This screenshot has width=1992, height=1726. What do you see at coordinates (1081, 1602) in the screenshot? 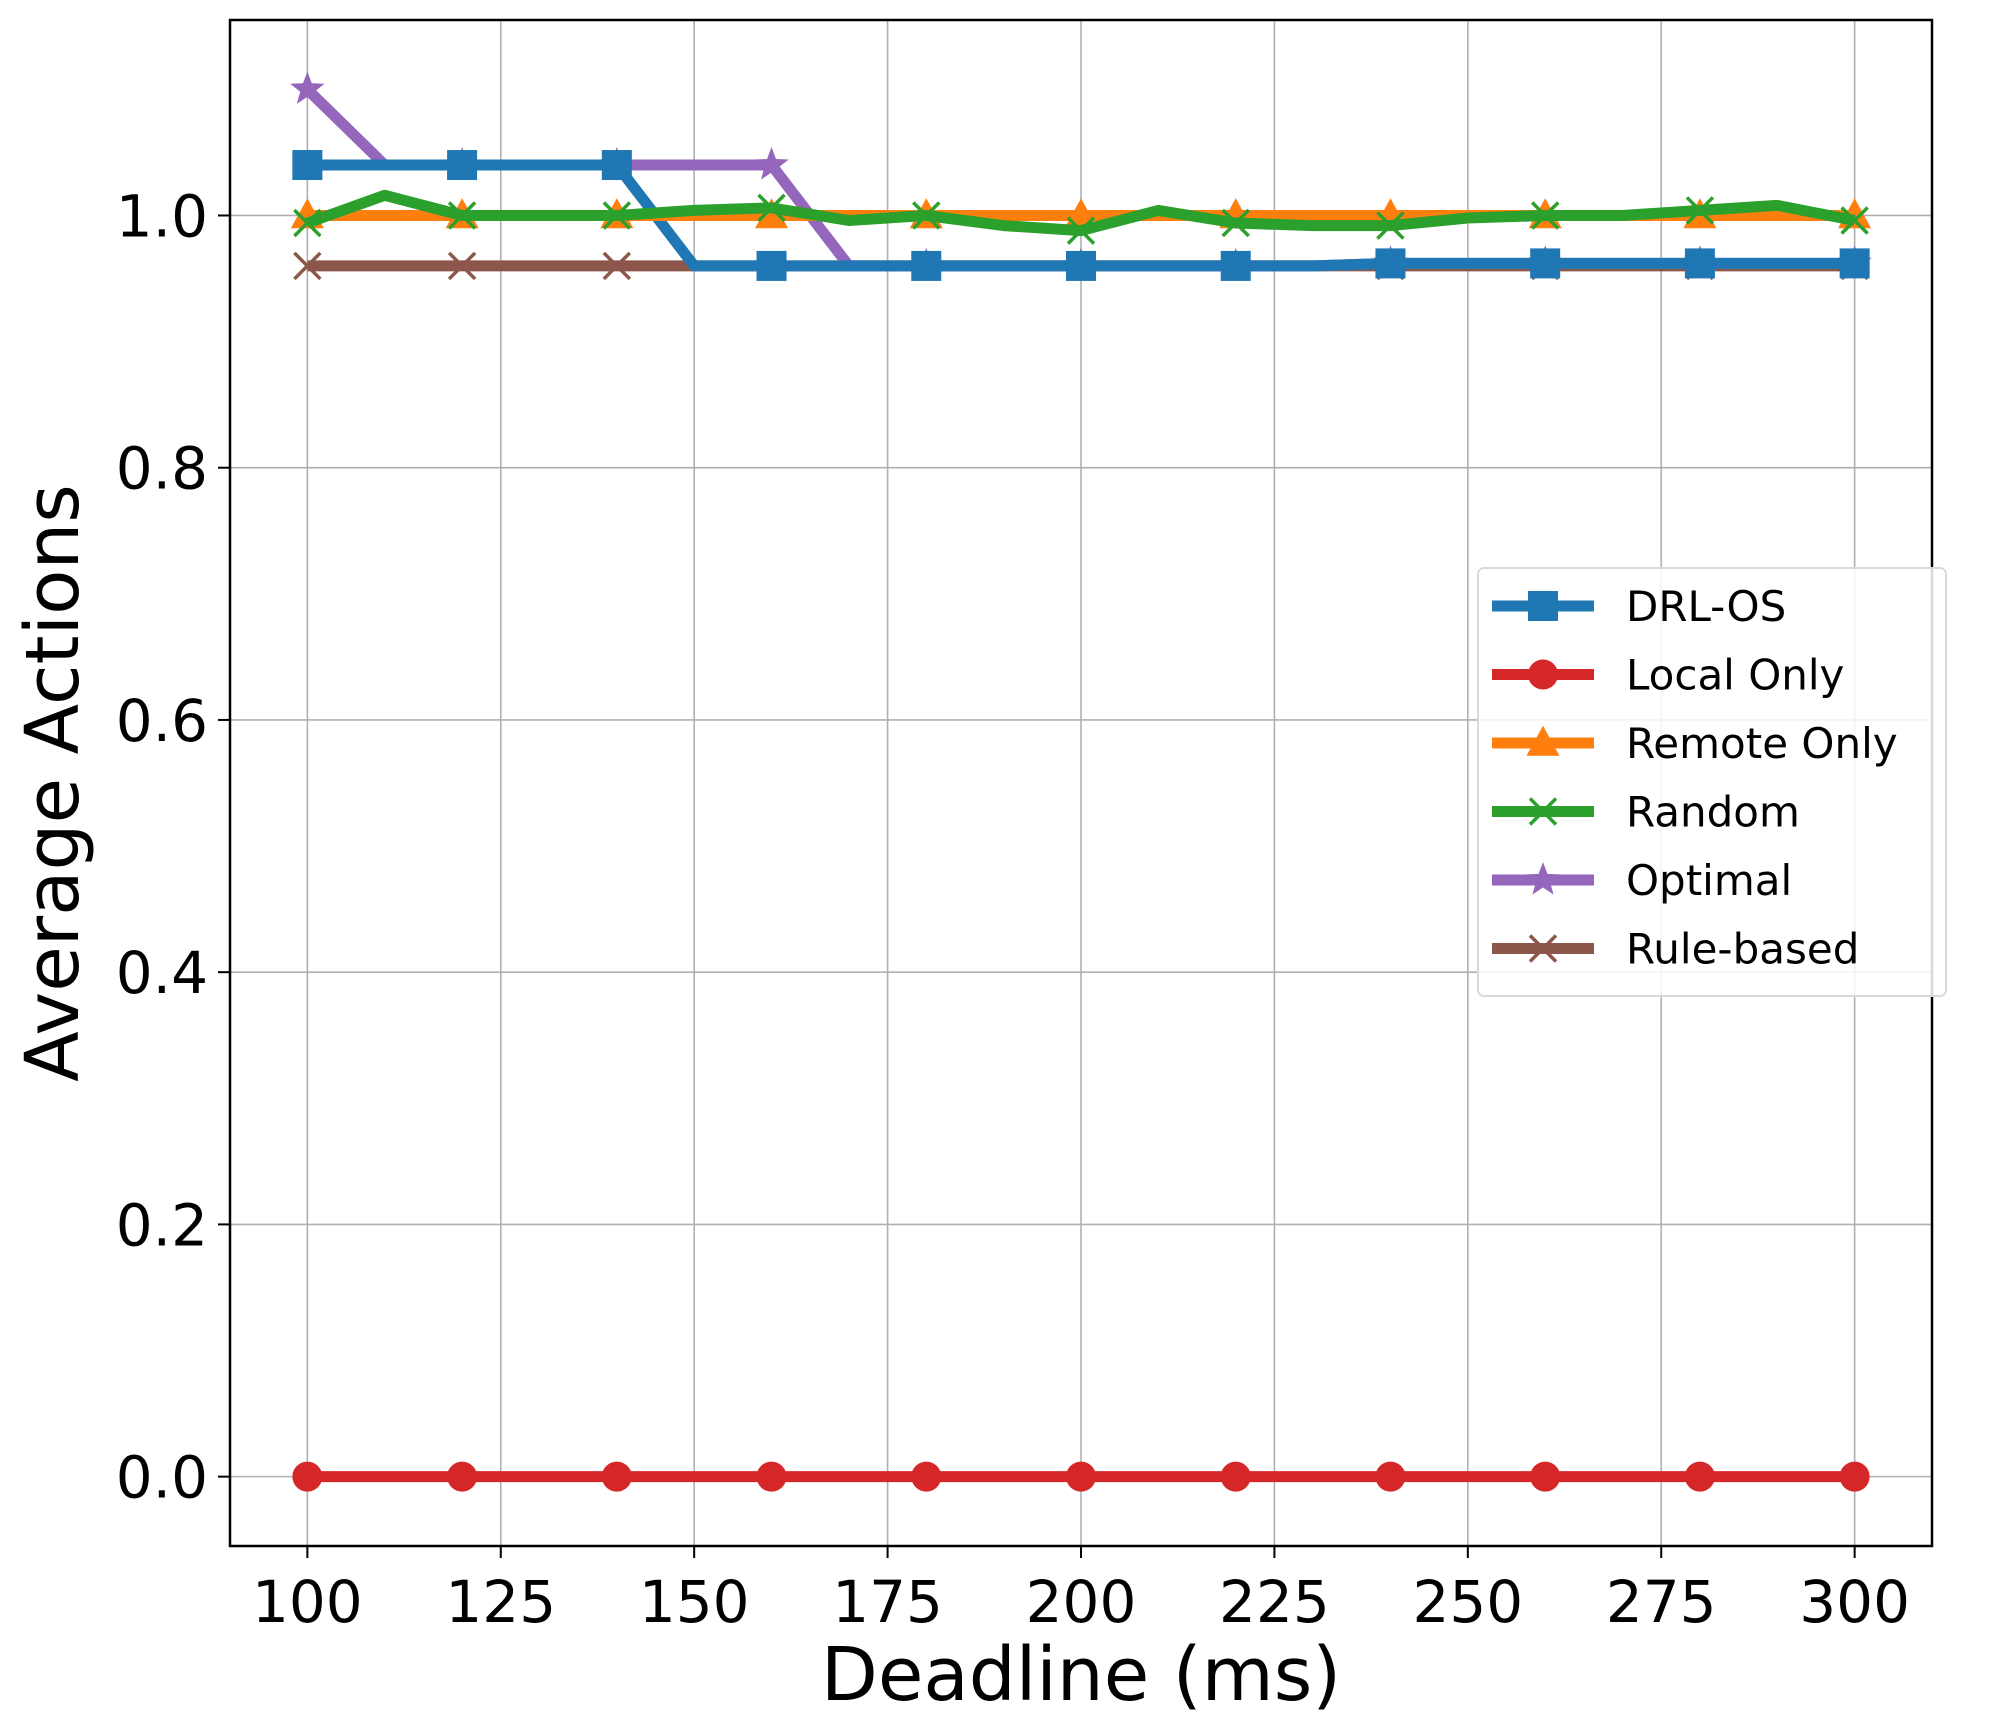
I see `x-tick-label: 200` at bounding box center [1081, 1602].